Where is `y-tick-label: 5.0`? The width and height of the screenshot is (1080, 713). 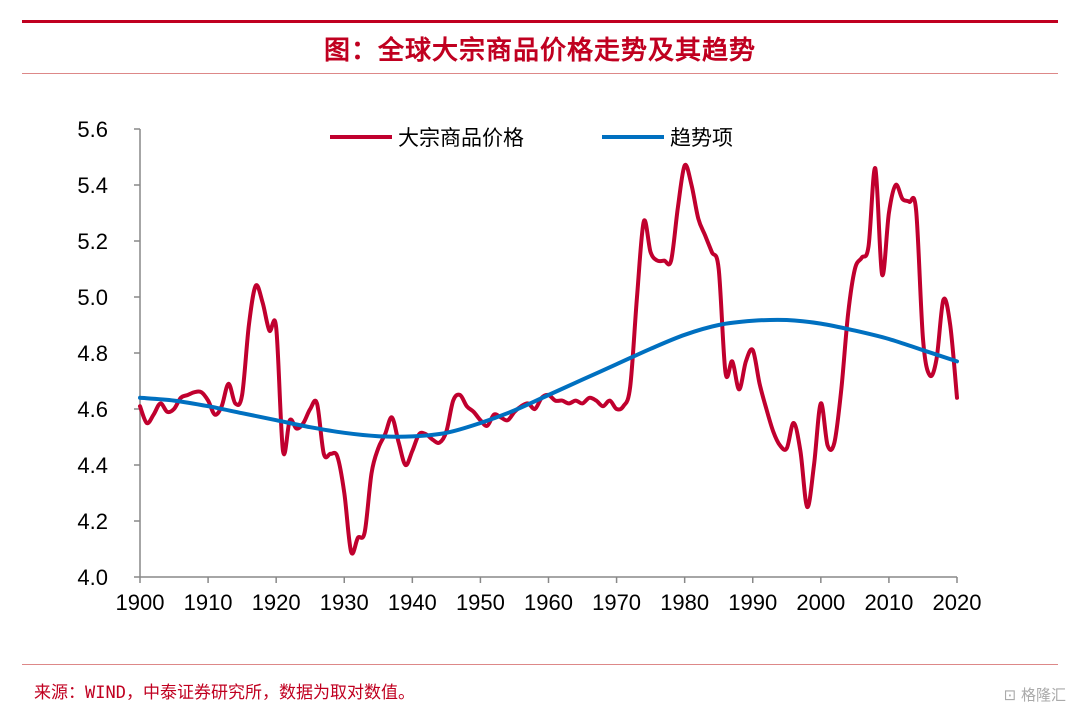
y-tick-label: 5.0 is located at coordinates (92, 297).